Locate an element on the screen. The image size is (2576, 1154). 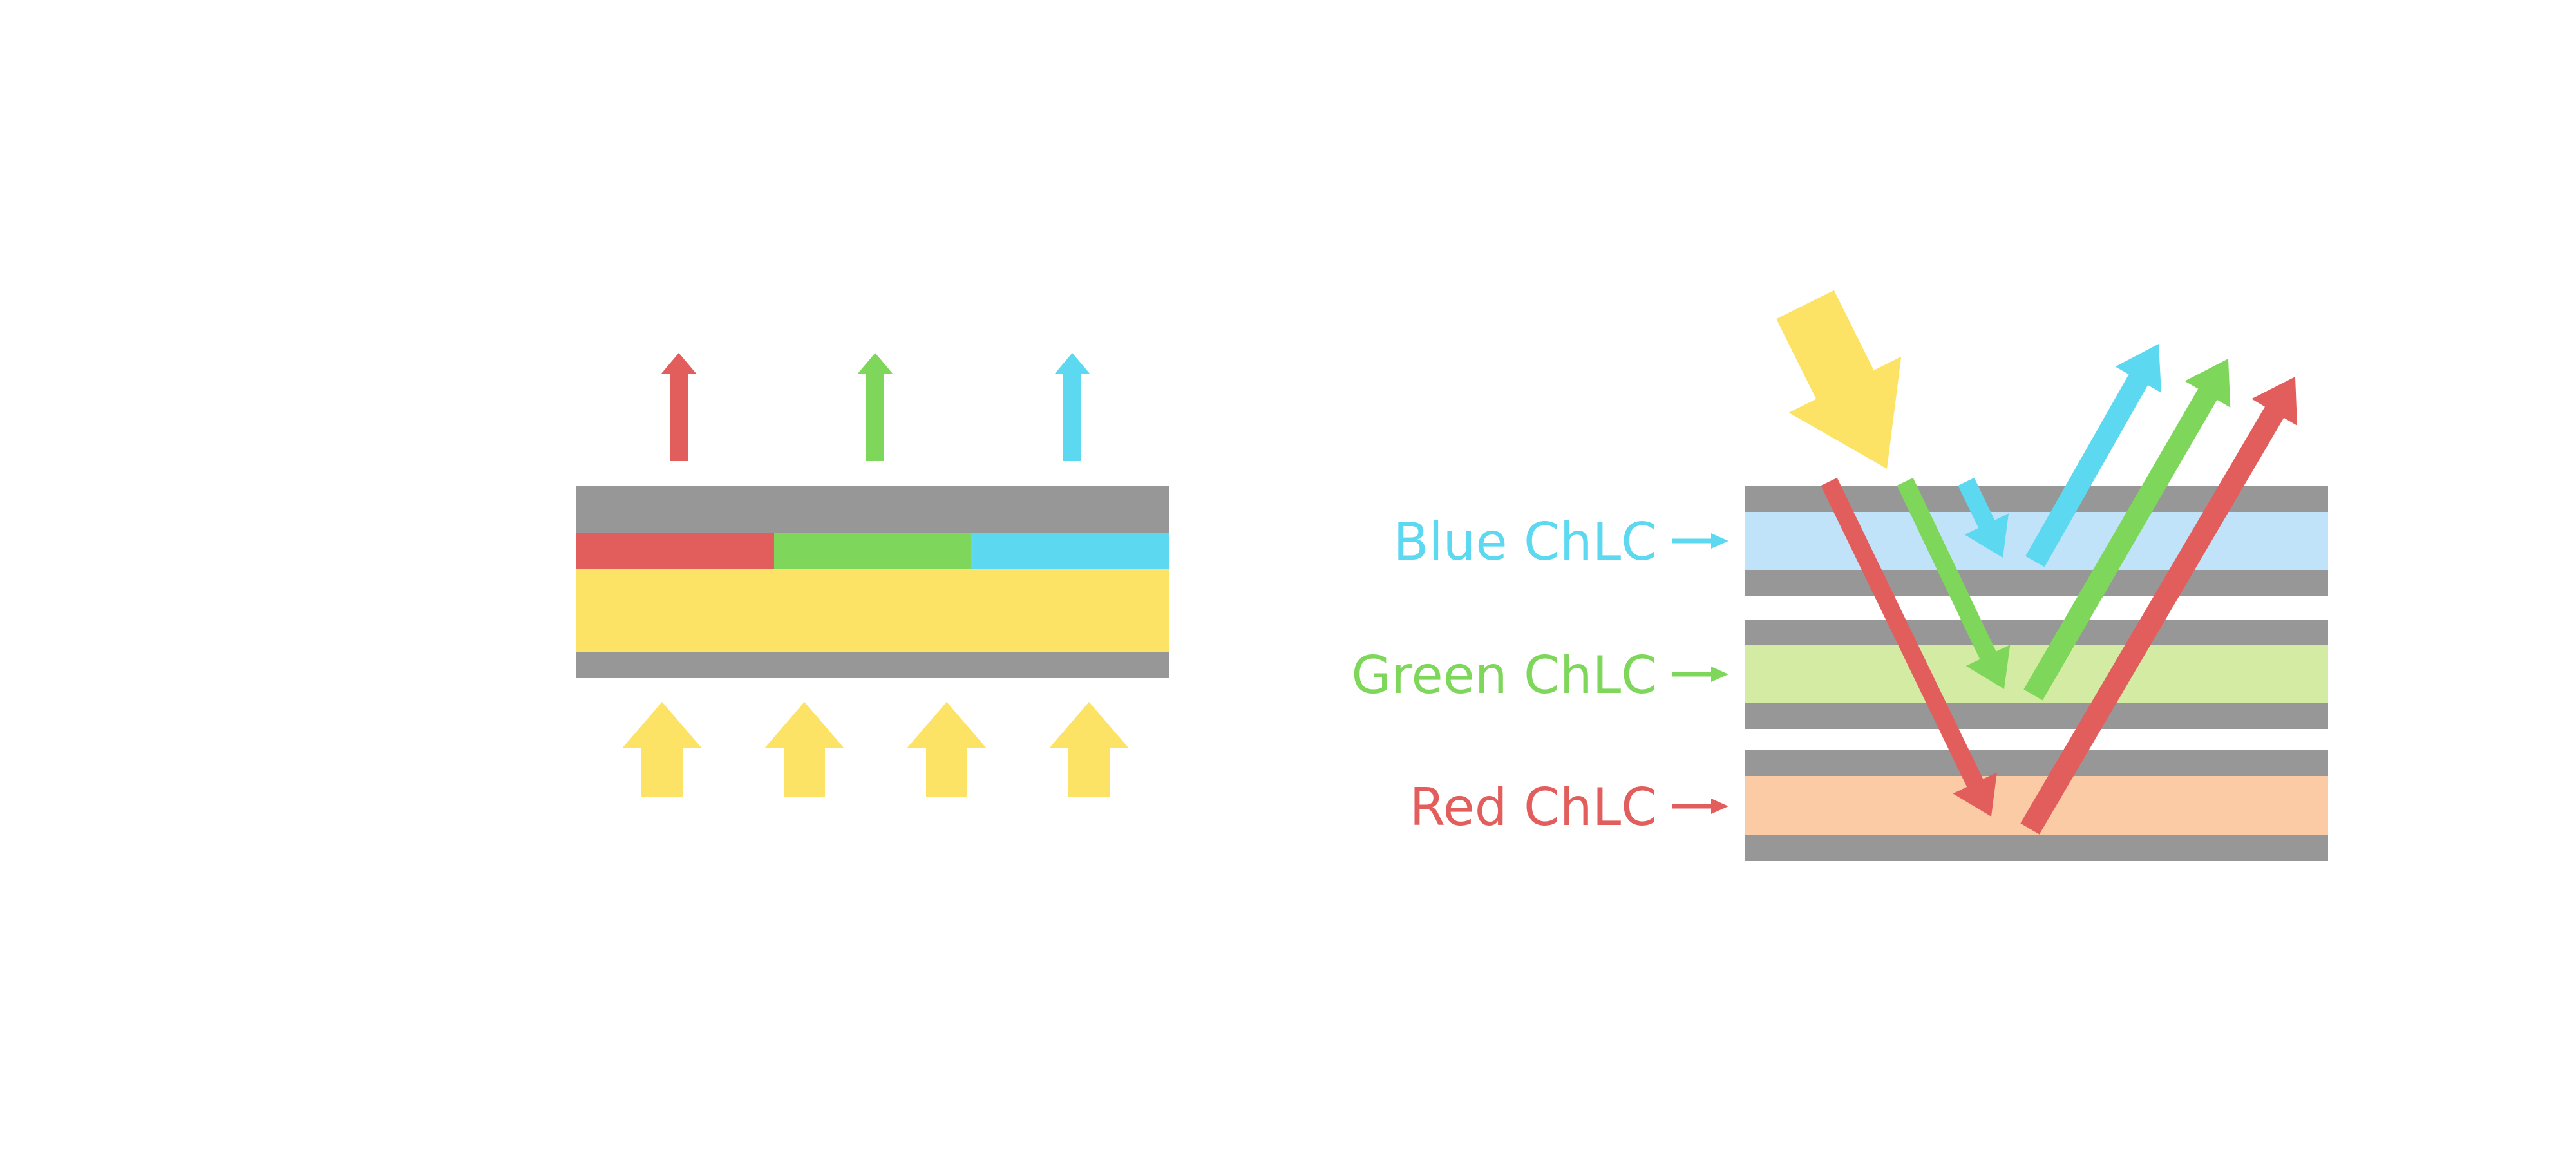
red-cell-bottom-substrate is located at coordinates (2037, 848).